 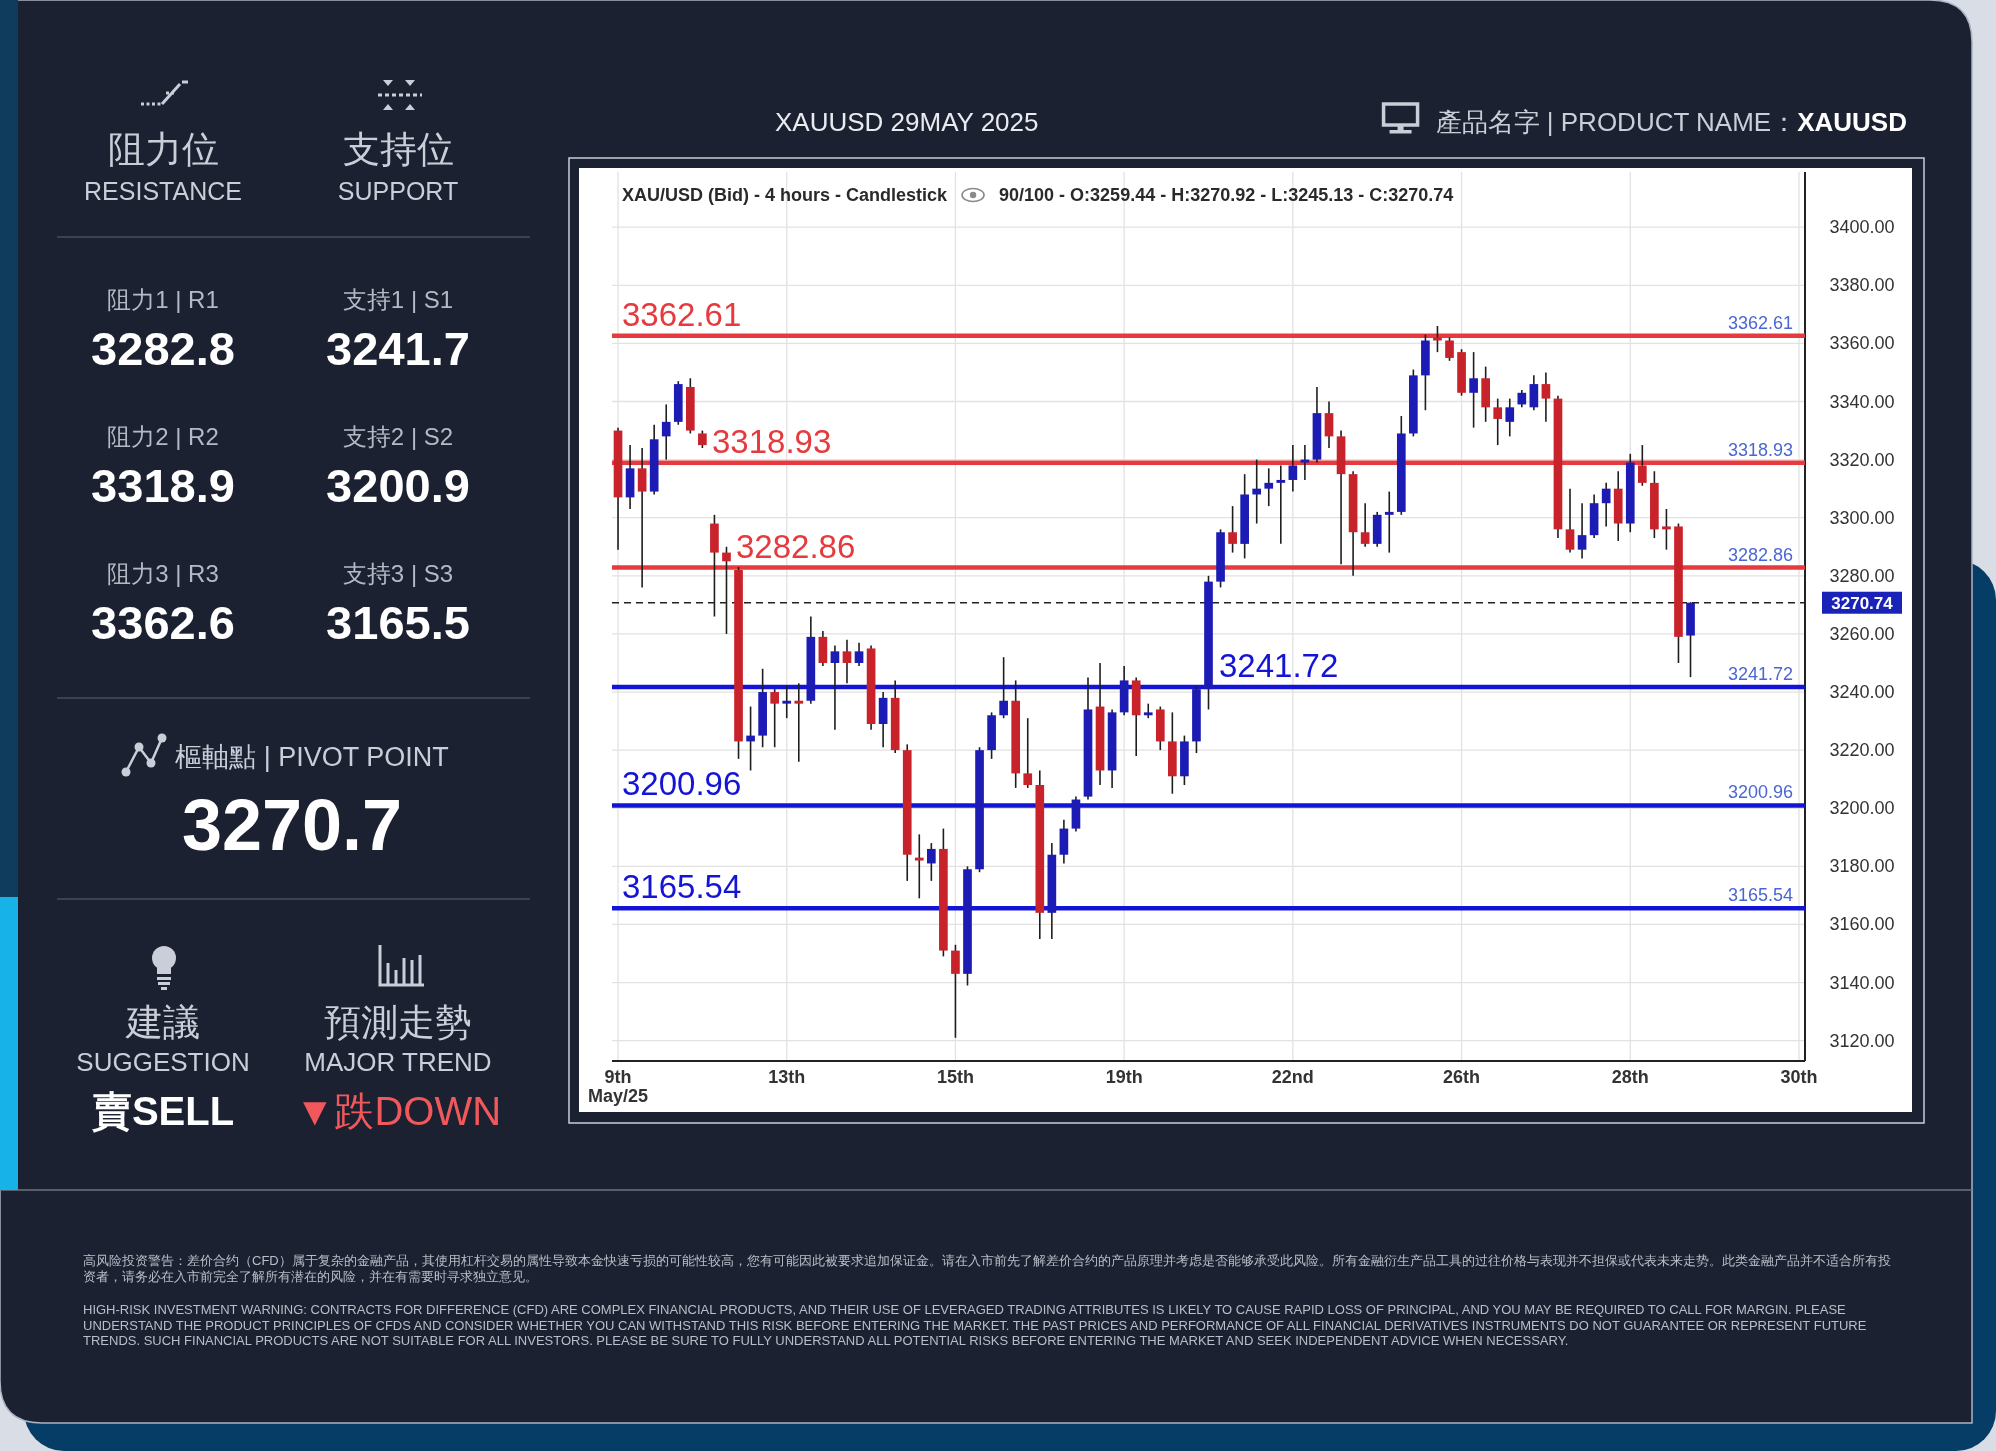 What do you see at coordinates (1862, 517) in the screenshot?
I see `y-tick-label: 3300.00` at bounding box center [1862, 517].